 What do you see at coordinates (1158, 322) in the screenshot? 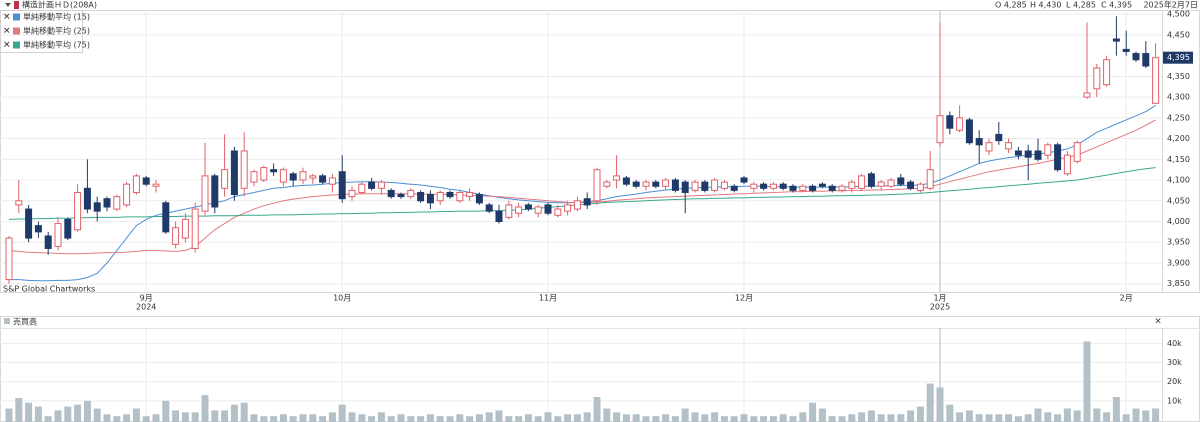
I see `close-button: ×` at bounding box center [1158, 322].